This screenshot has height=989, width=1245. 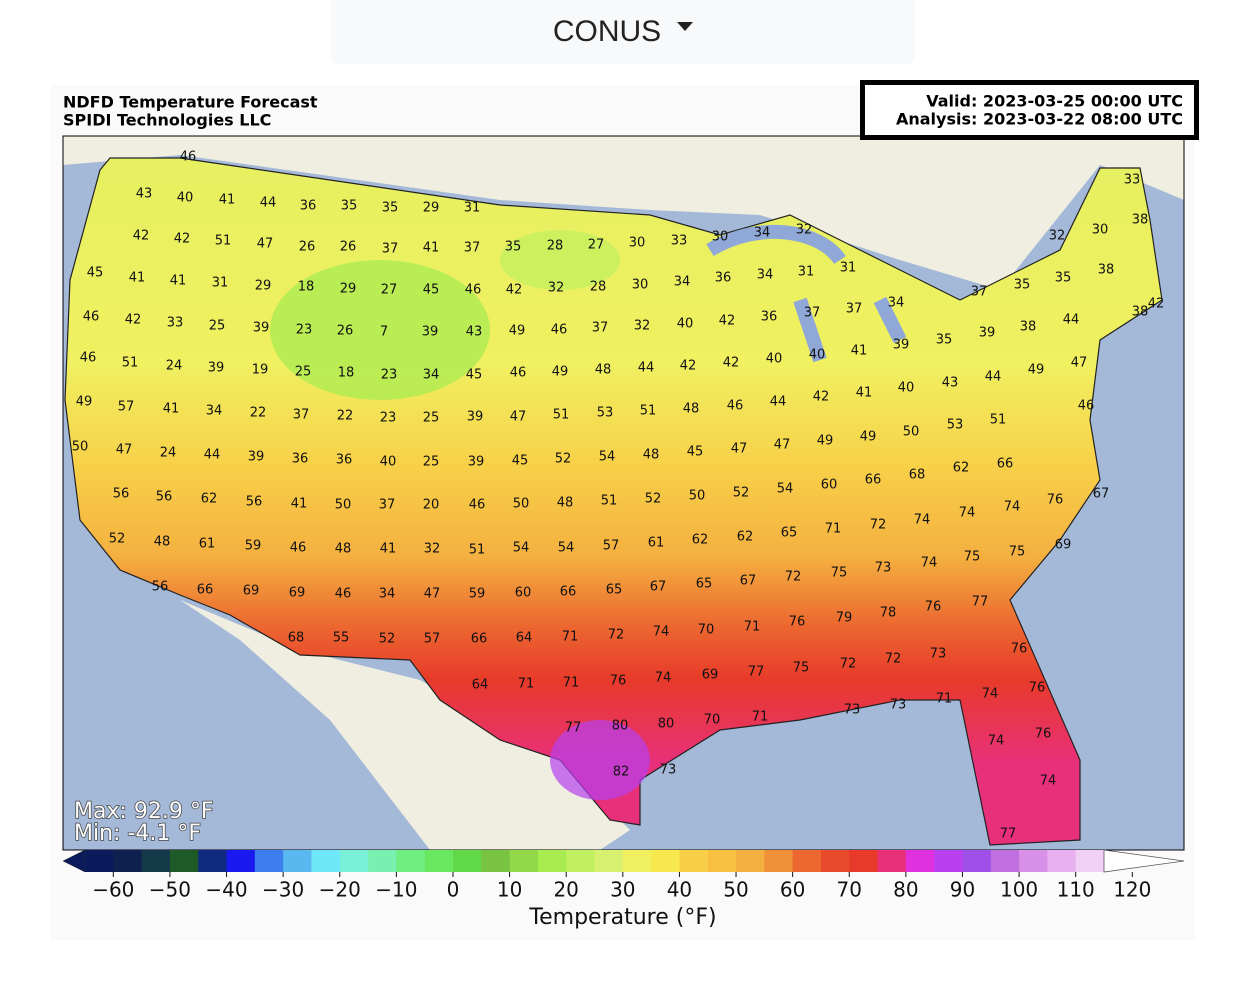 What do you see at coordinates (622, 890) in the screenshot?
I see `colorbar-tick-label: 30` at bounding box center [622, 890].